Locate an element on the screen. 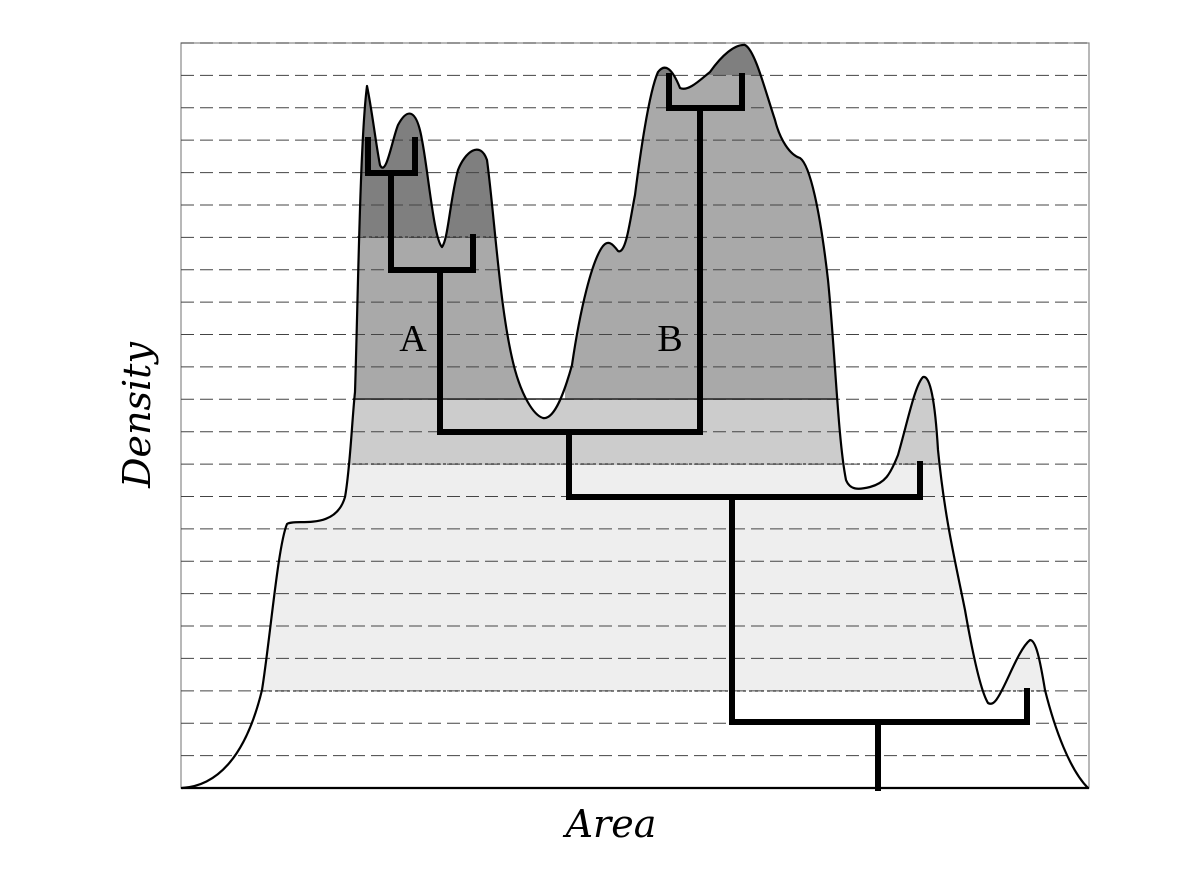 The height and width of the screenshot is (878, 1192). region-label-a: A is located at coordinates (413, 339).